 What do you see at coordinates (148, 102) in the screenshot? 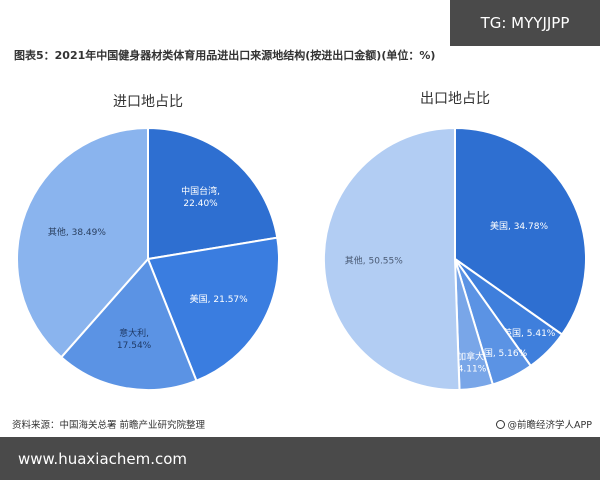
I see `pie-title-0: 进口地占比` at bounding box center [148, 102].